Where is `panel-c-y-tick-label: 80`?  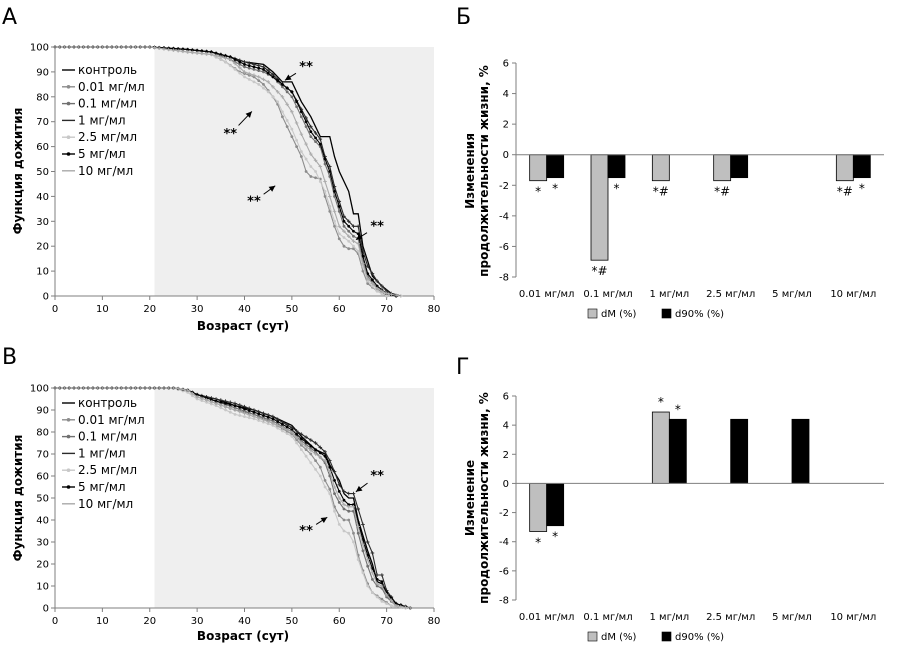
panel-c-y-tick-label: 80 is located at coordinates (42, 433).